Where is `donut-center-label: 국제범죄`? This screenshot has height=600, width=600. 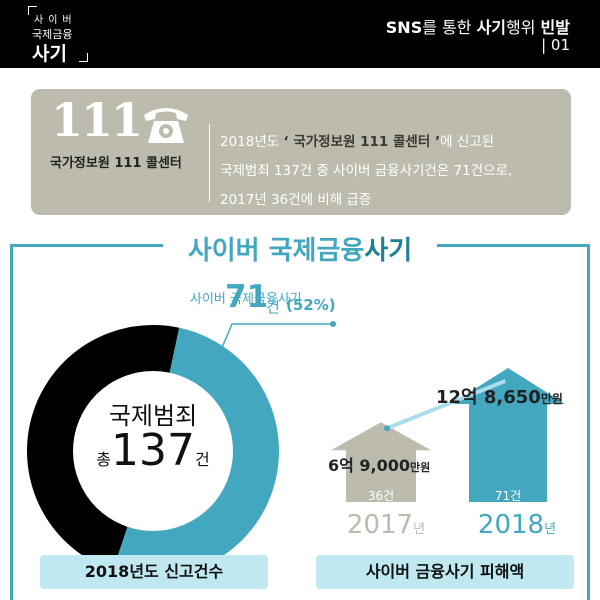 donut-center-label: 국제범죄 is located at coordinates (153, 416).